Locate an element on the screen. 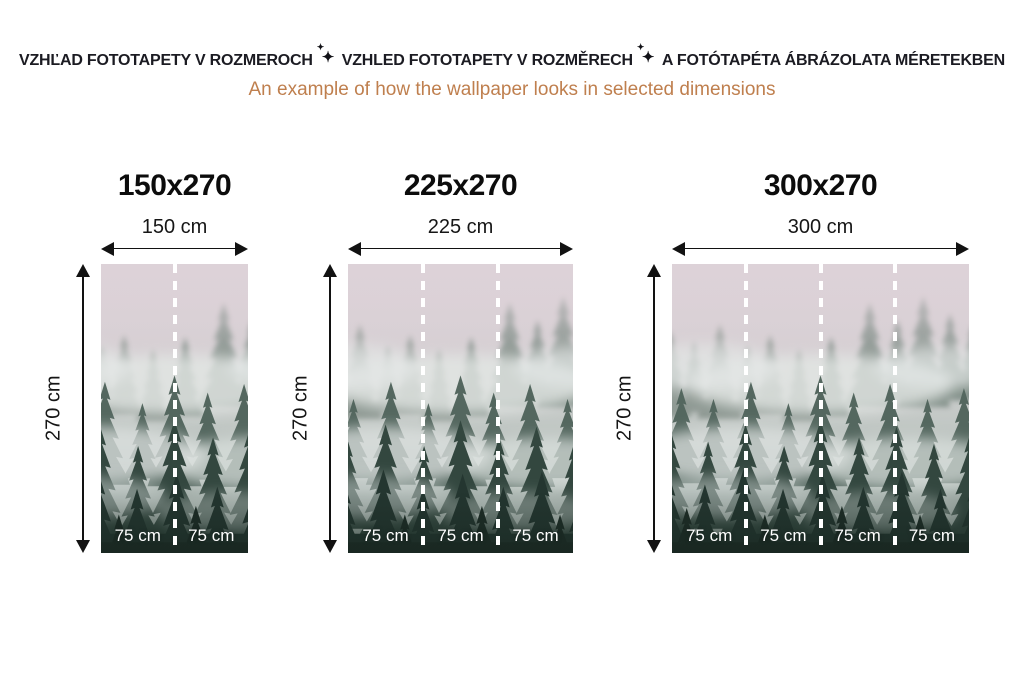 The width and height of the screenshot is (1024, 680). width-label: 225 cm is located at coordinates (460, 227).